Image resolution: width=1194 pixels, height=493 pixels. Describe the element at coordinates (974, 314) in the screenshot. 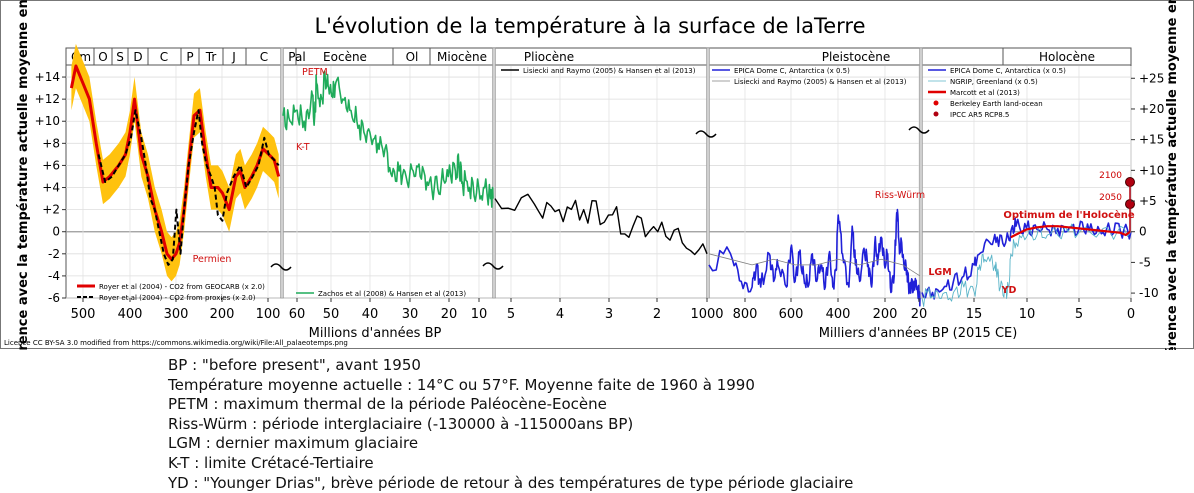

I see `x-tick-label: 15` at that location.